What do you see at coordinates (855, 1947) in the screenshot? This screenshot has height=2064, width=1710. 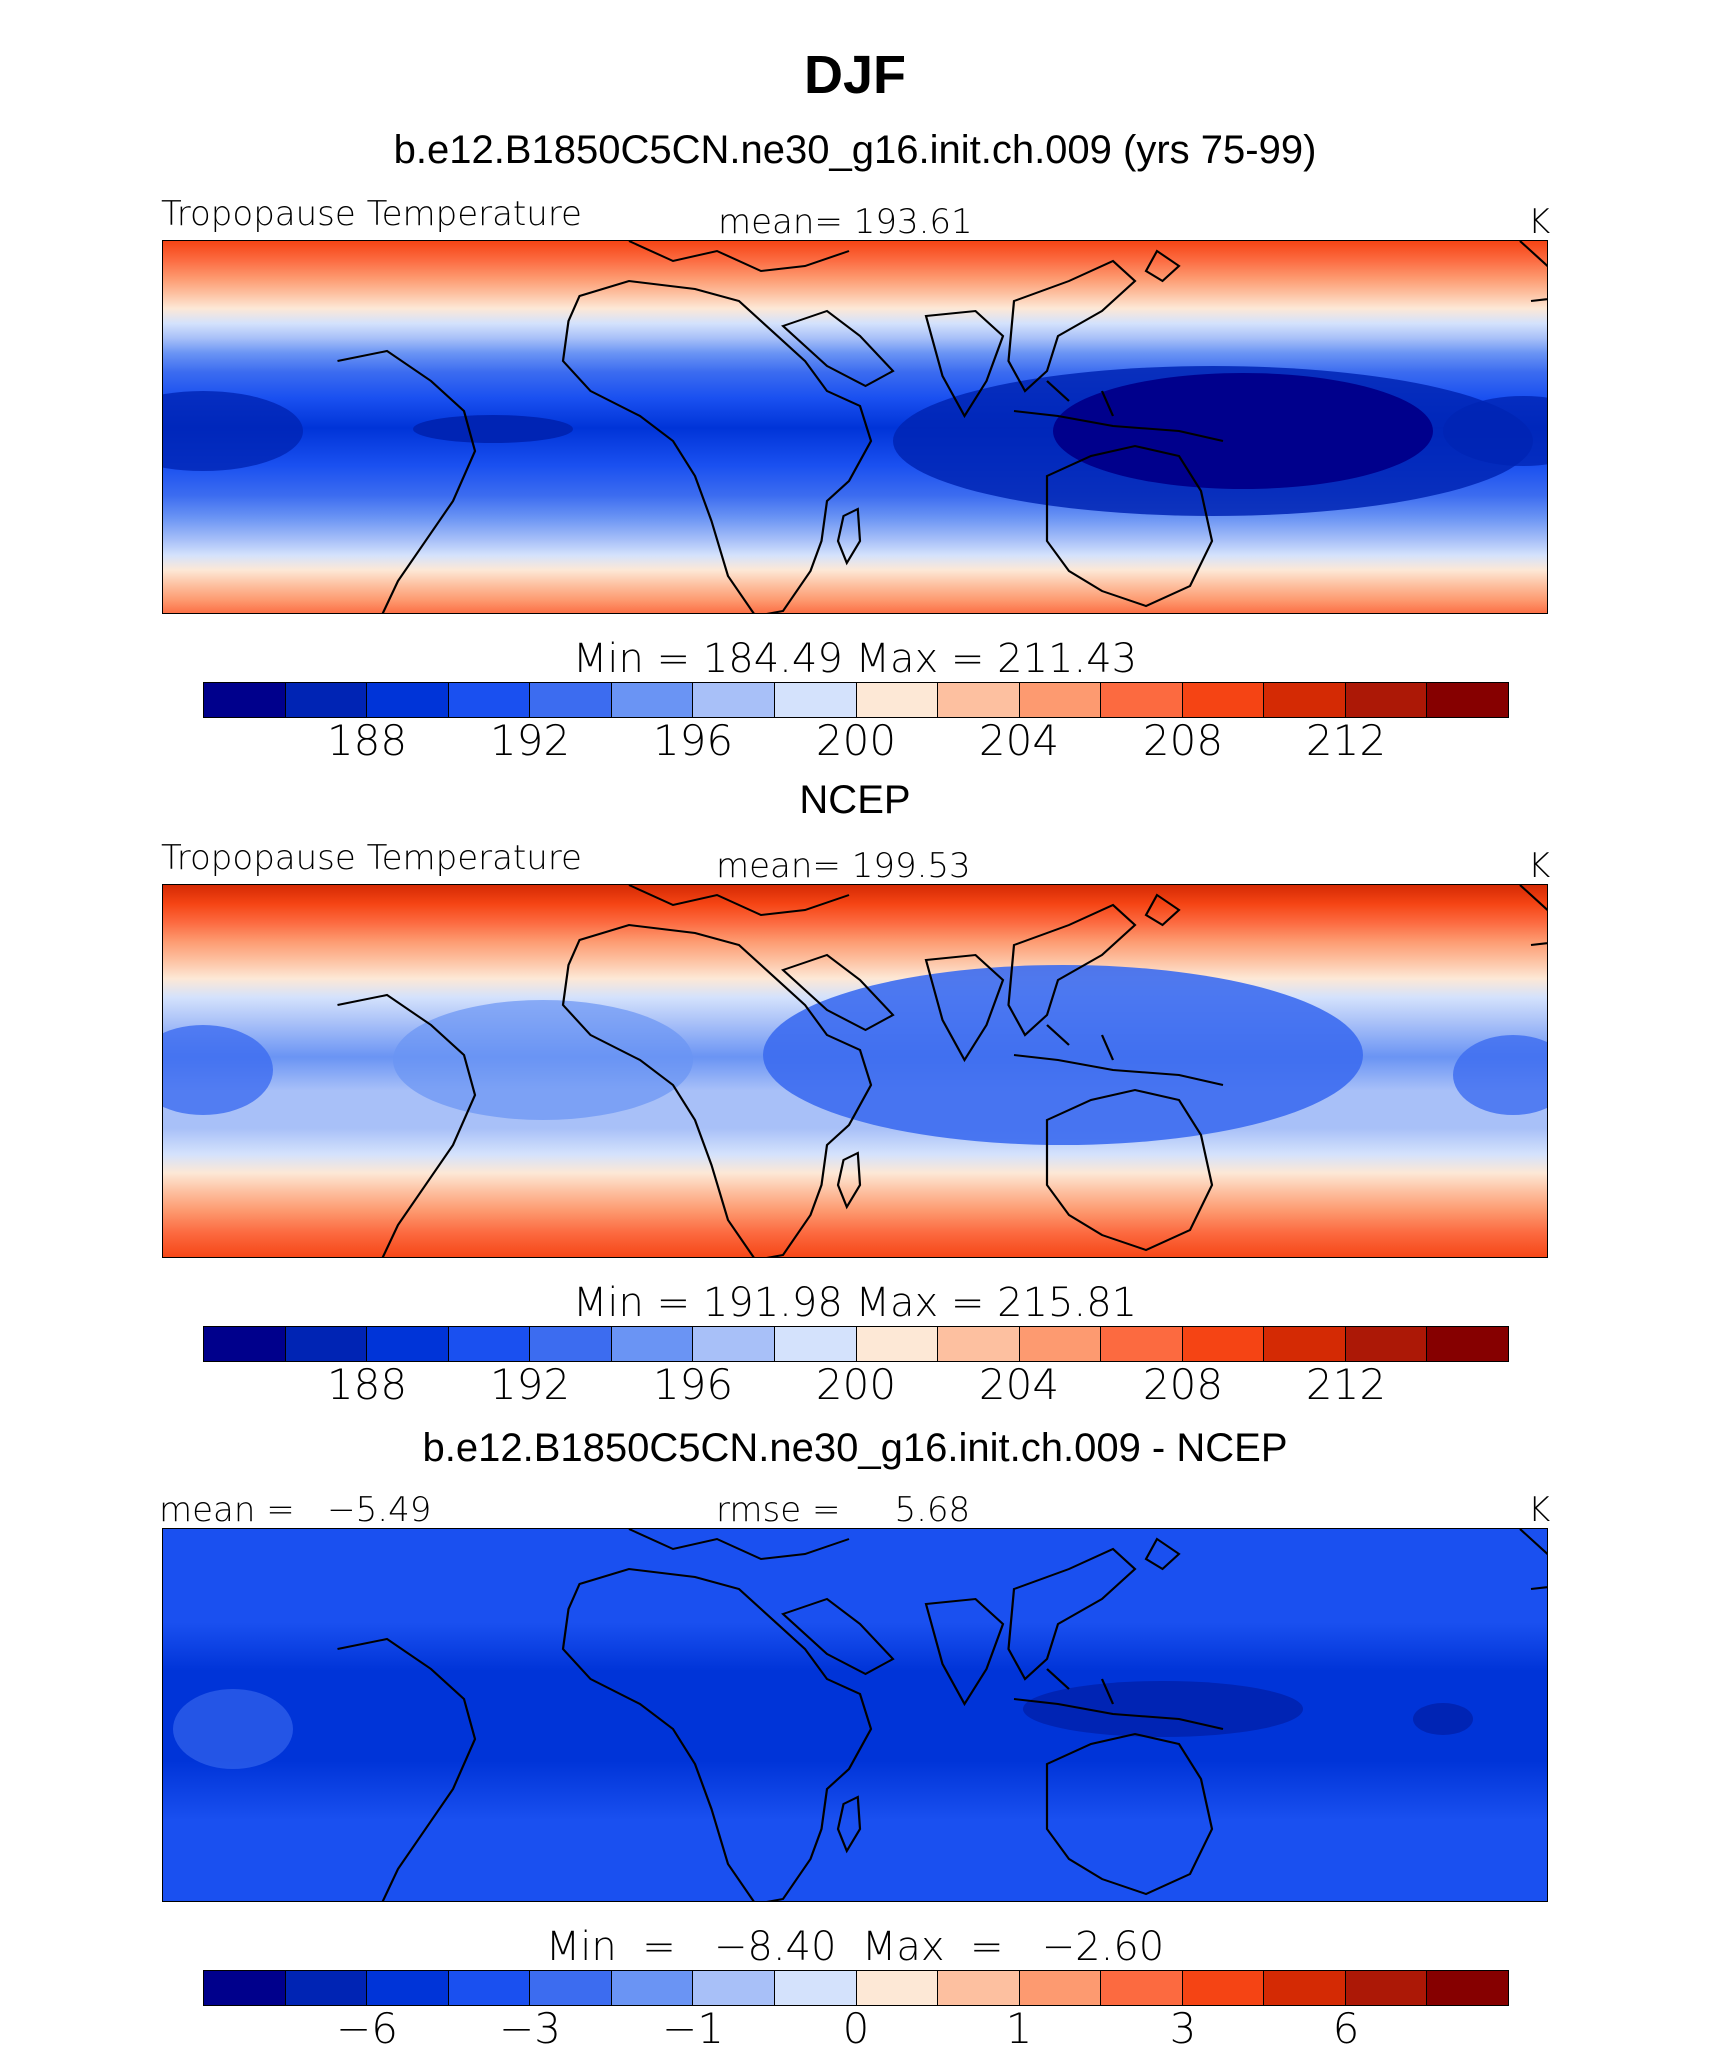 I see `minmax-diff: Min = −8.40 Max = −2.60` at bounding box center [855, 1947].